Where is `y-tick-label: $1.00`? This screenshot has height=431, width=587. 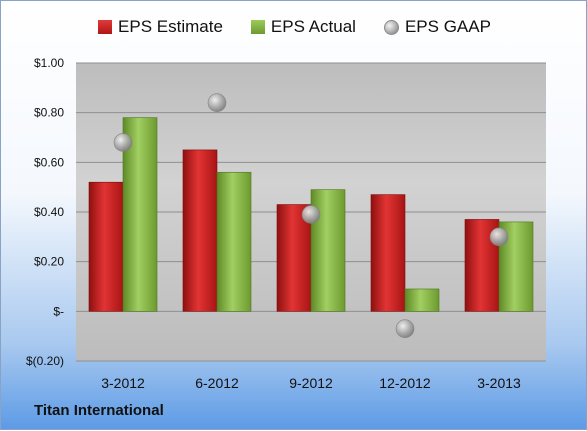
y-tick-label: $1.00 is located at coordinates (49, 63).